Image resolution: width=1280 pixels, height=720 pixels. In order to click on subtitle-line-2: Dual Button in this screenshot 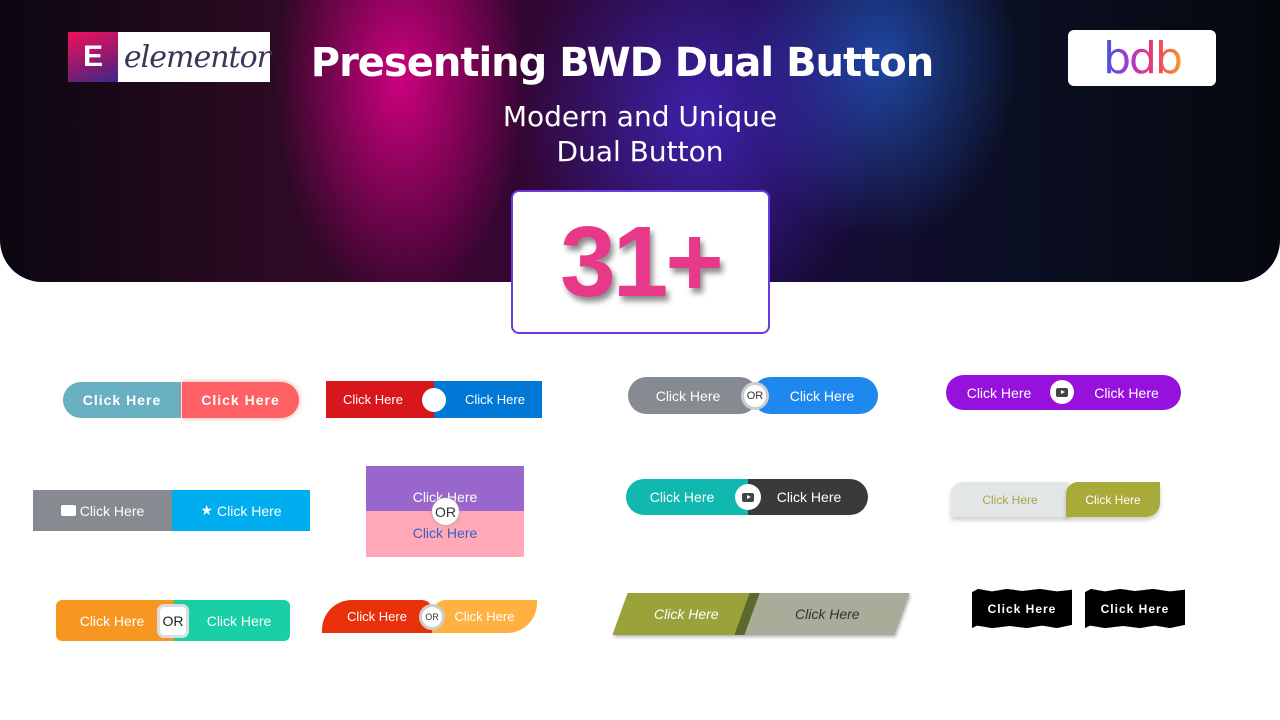, I will do `click(640, 151)`.